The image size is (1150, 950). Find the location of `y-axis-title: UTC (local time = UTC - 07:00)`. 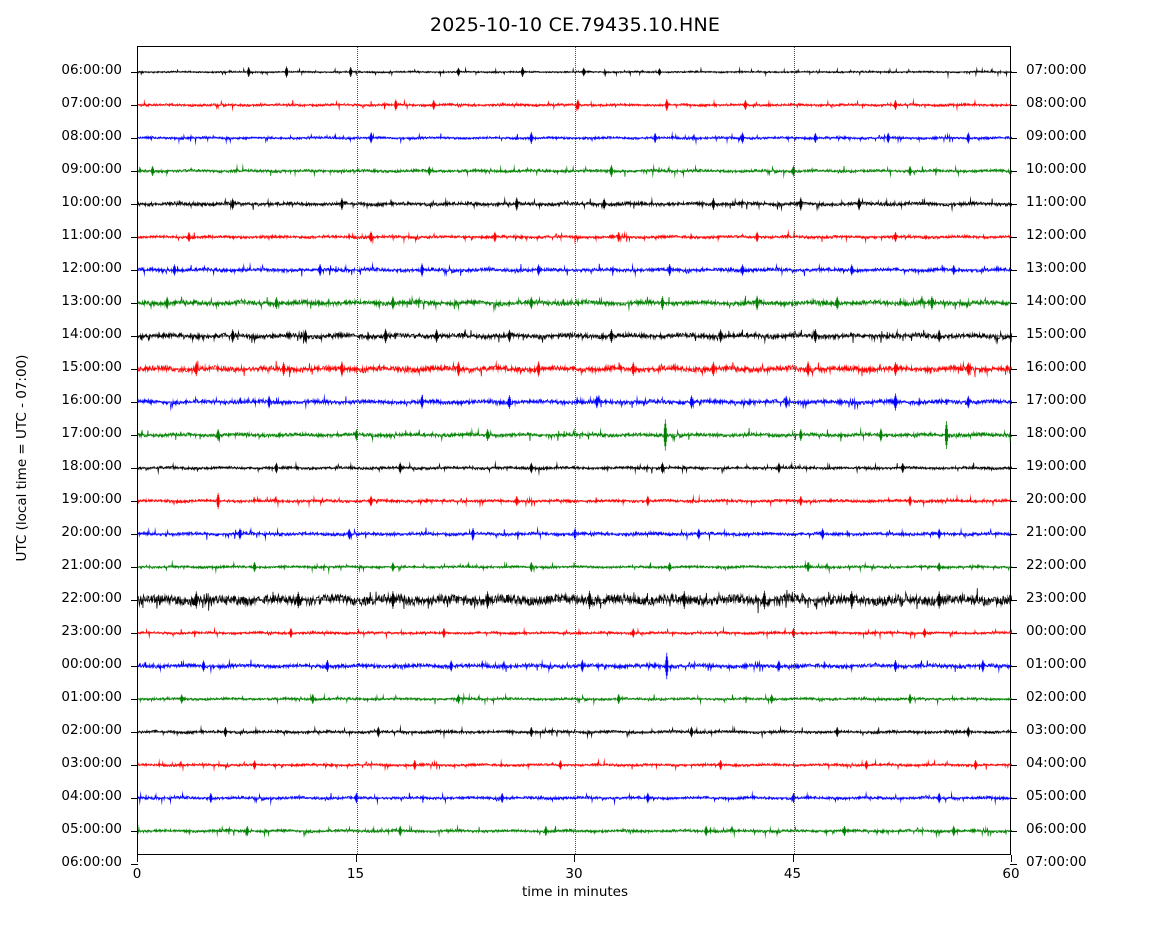

y-axis-title: UTC (local time = UTC - 07:00) is located at coordinates (22, 458).